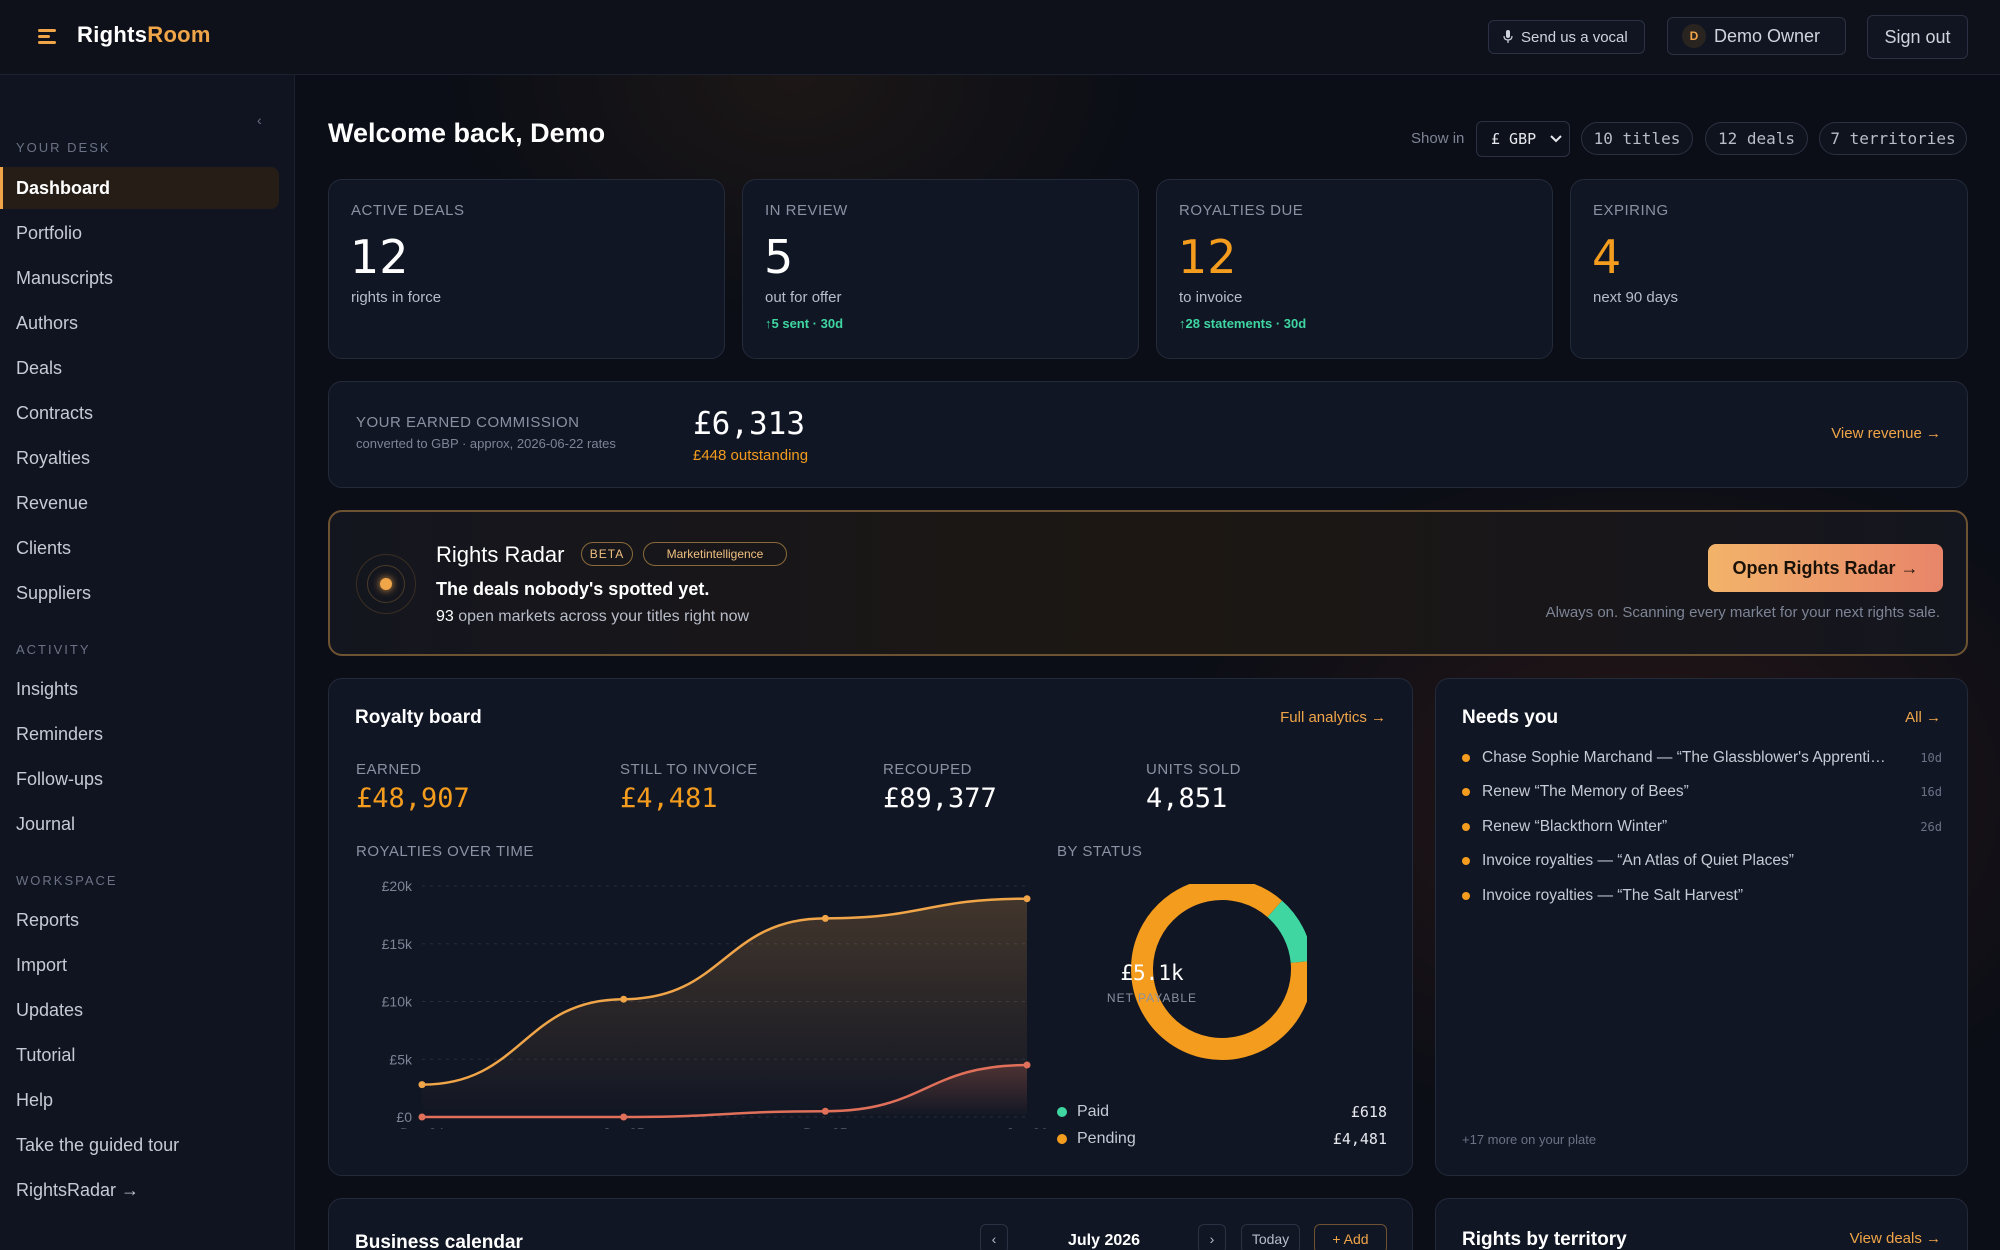 This screenshot has width=2000, height=1250. I want to click on kpi-label-still-to-invoice: STILL TO INVOICE, so click(689, 769).